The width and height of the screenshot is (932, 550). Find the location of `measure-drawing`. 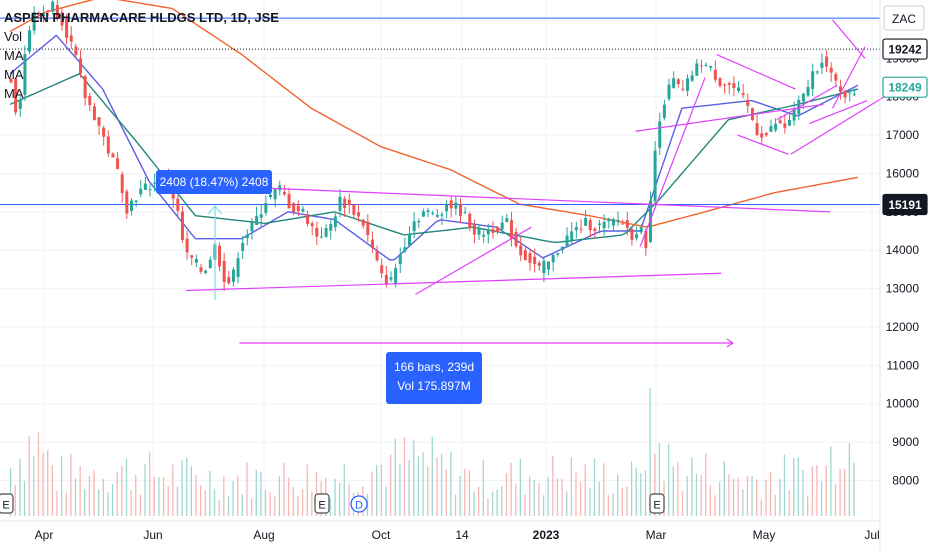

measure-drawing is located at coordinates (470, 276).